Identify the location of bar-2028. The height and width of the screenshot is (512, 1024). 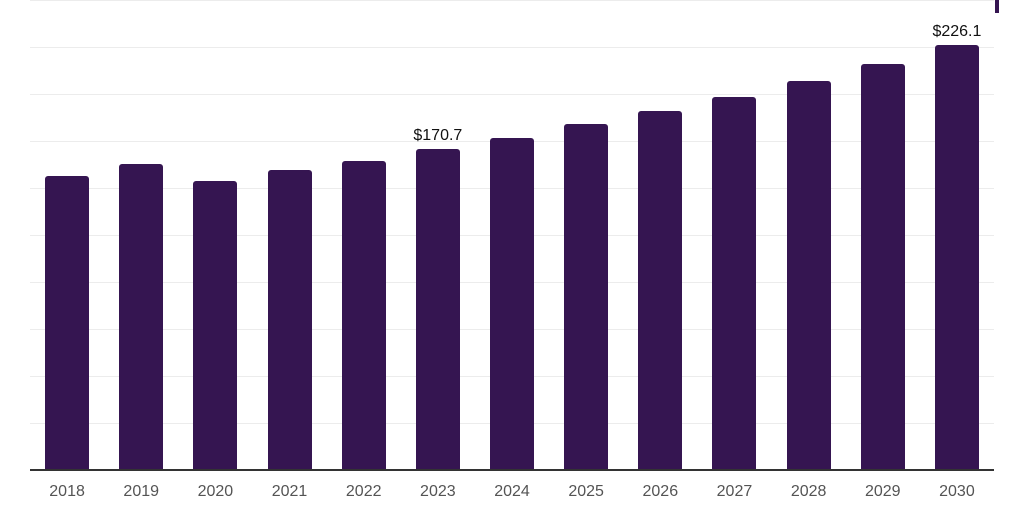
(808, 275).